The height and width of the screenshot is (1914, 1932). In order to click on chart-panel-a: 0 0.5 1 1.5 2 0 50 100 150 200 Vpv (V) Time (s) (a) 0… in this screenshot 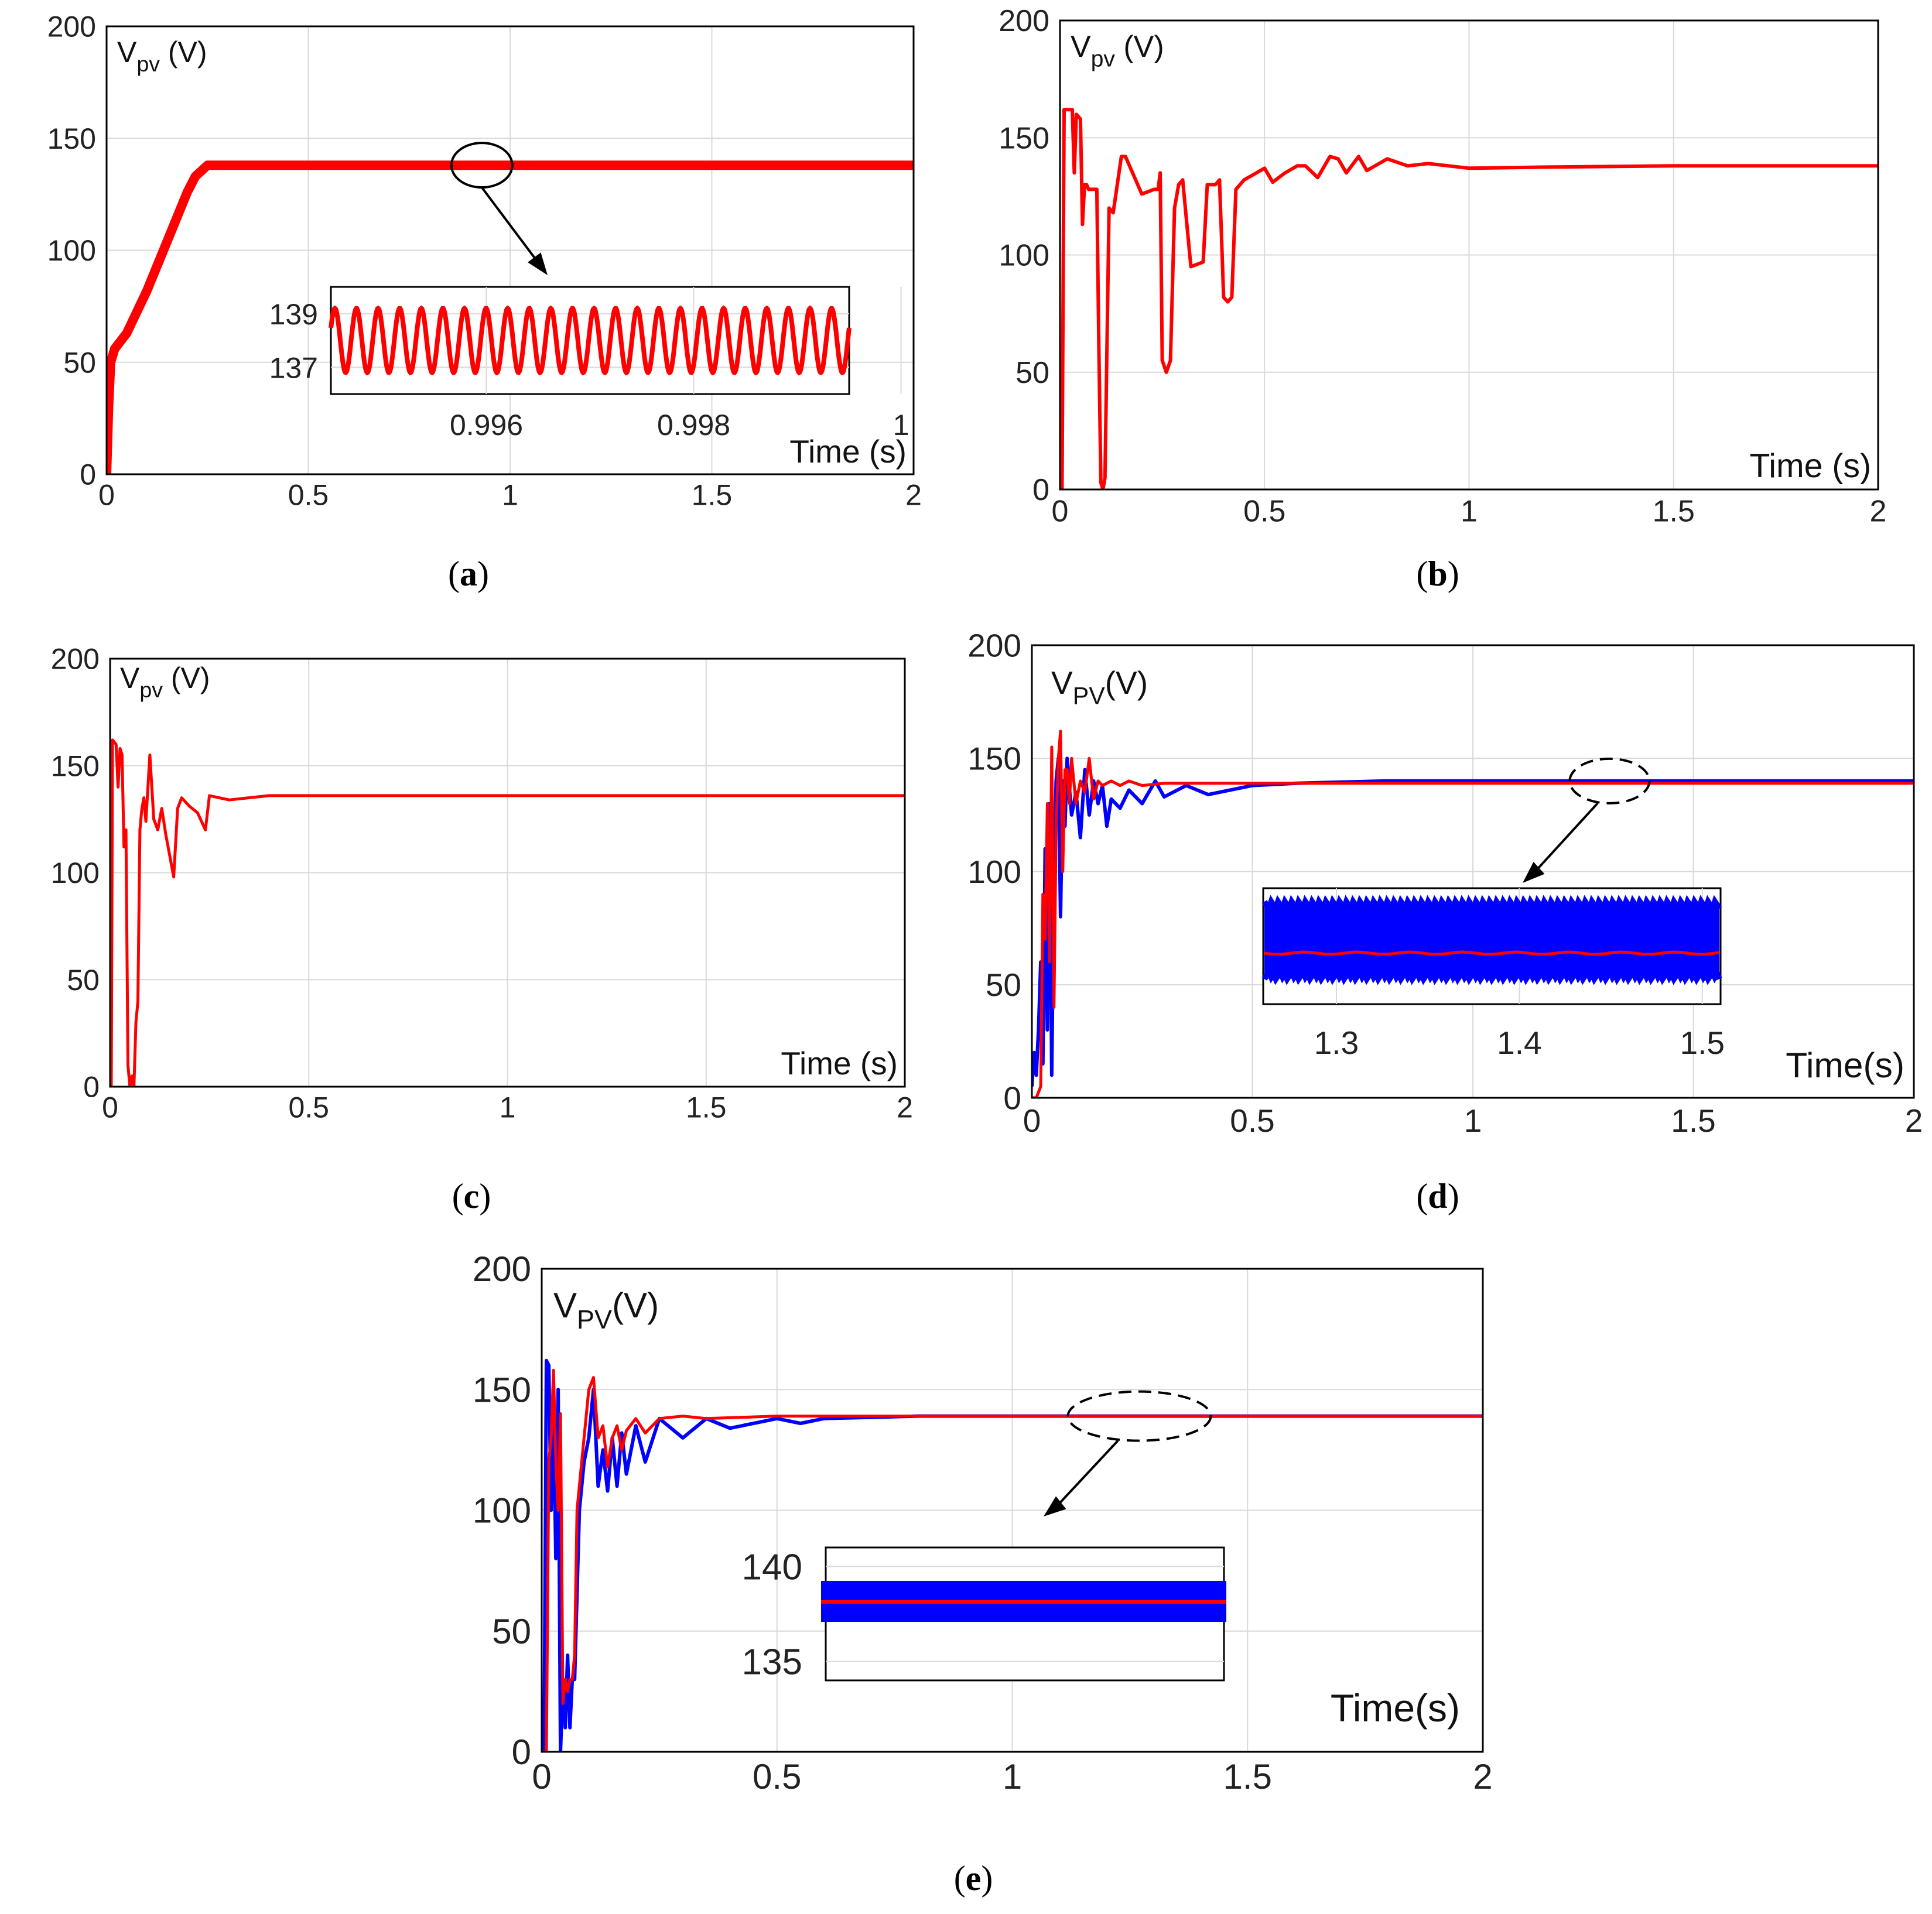, I will do `click(484, 302)`.